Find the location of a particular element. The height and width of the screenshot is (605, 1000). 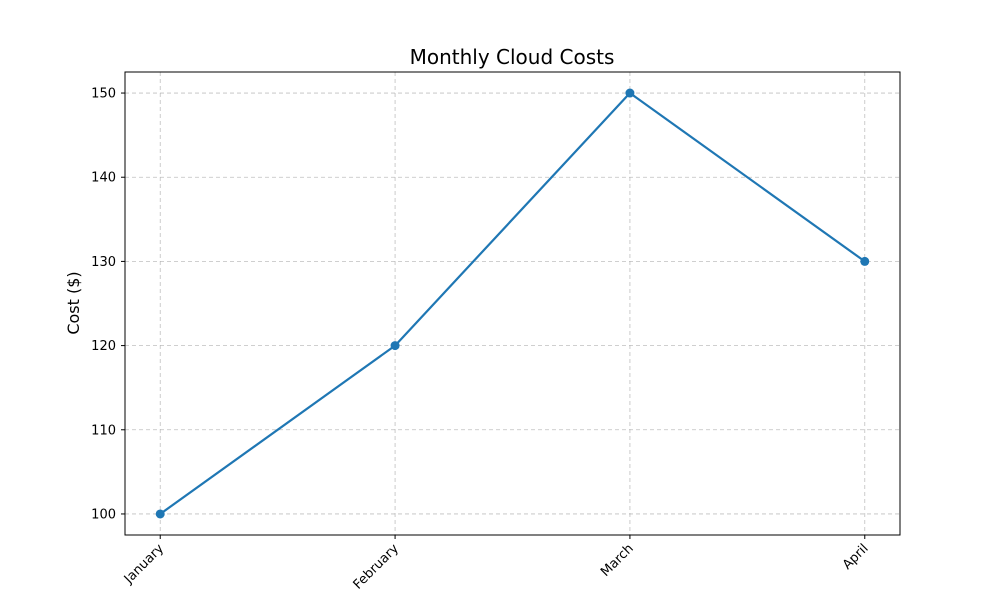

x-tick-label: April is located at coordinates (856, 557).